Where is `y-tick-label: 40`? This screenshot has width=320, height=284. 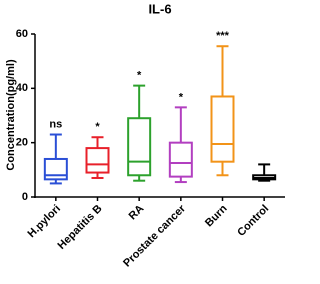
y-tick-label: 40 is located at coordinates (22, 88).